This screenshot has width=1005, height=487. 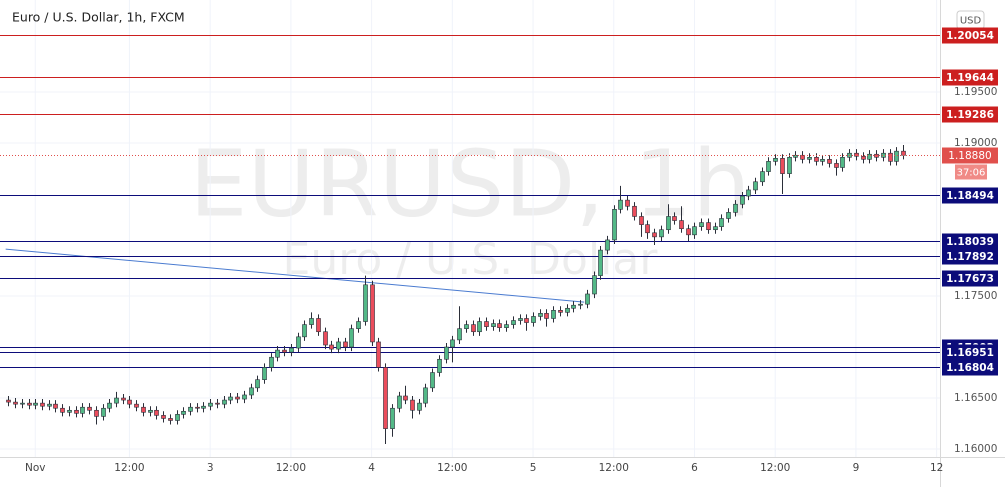 I want to click on countdown-box, so click(x=971, y=172).